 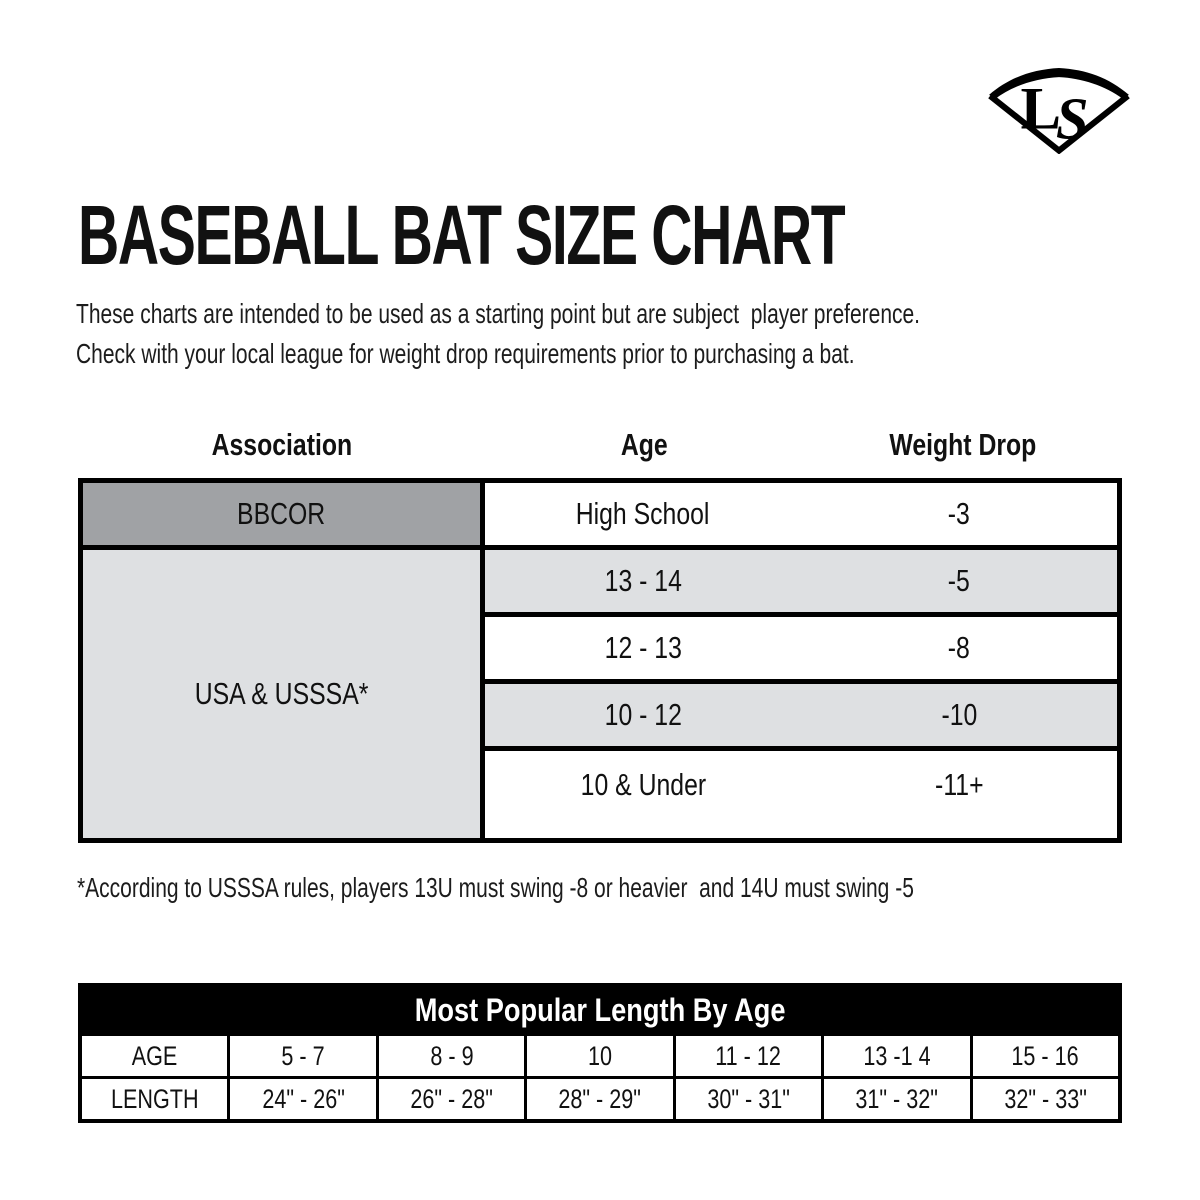 I want to click on size-table-column-headers: Association Age Weight Drop, so click(x=600, y=445).